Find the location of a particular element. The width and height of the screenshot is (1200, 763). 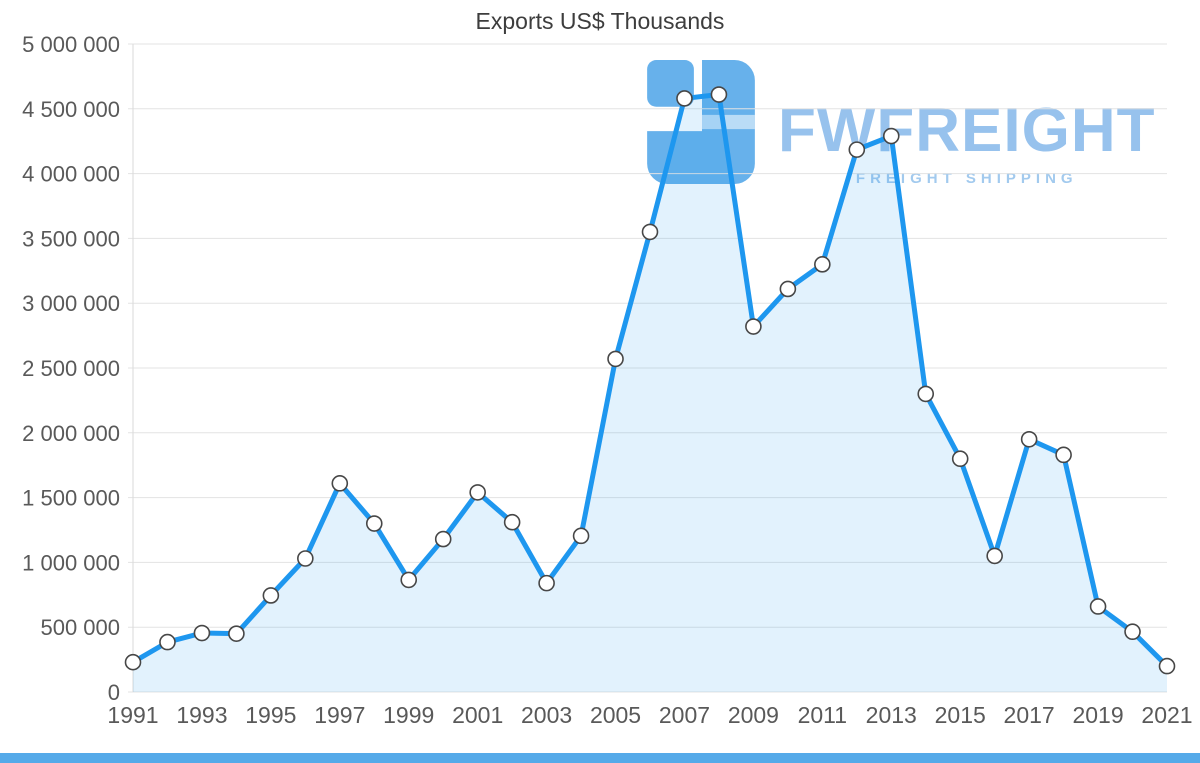

data-point-2020 is located at coordinates (1132, 632).